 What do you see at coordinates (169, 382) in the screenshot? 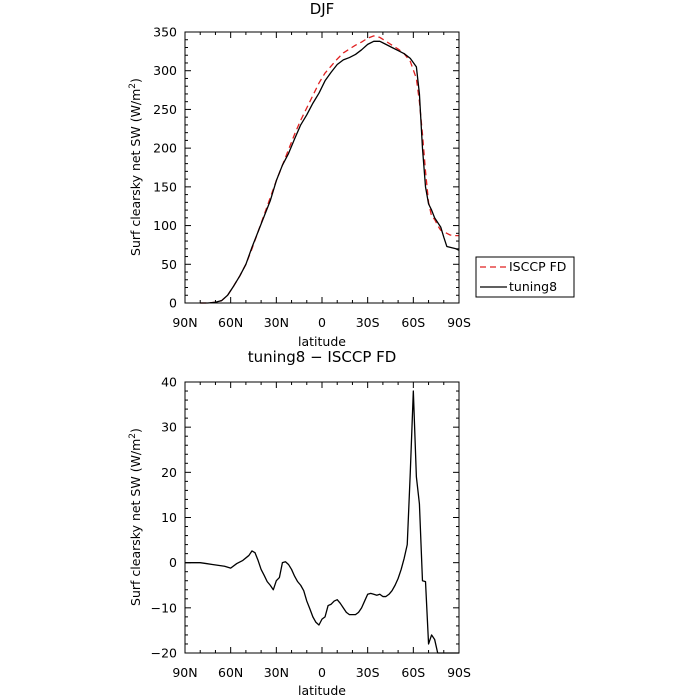
I see `panel-2-y-tick-label: 40` at bounding box center [169, 382].